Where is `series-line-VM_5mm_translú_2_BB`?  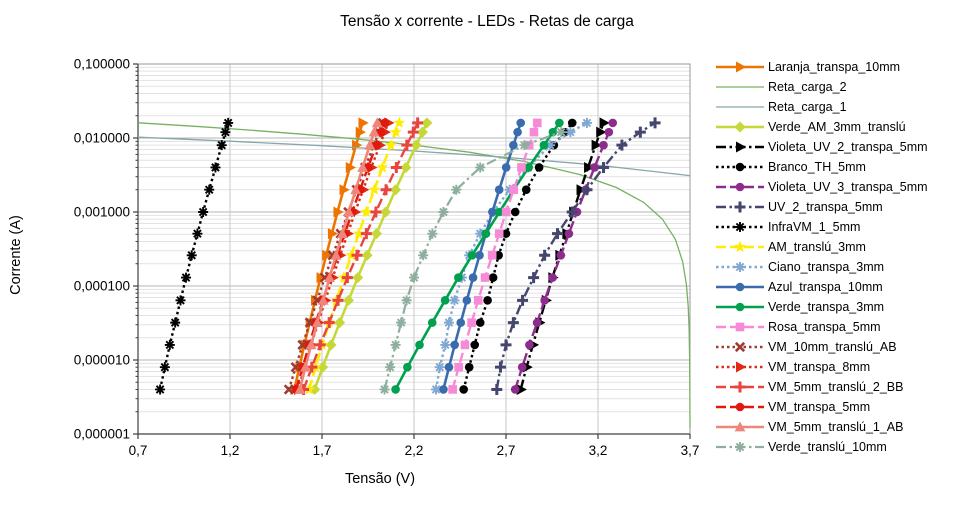 series-line-VM_5mm_translú_2_BB is located at coordinates (360, 256).